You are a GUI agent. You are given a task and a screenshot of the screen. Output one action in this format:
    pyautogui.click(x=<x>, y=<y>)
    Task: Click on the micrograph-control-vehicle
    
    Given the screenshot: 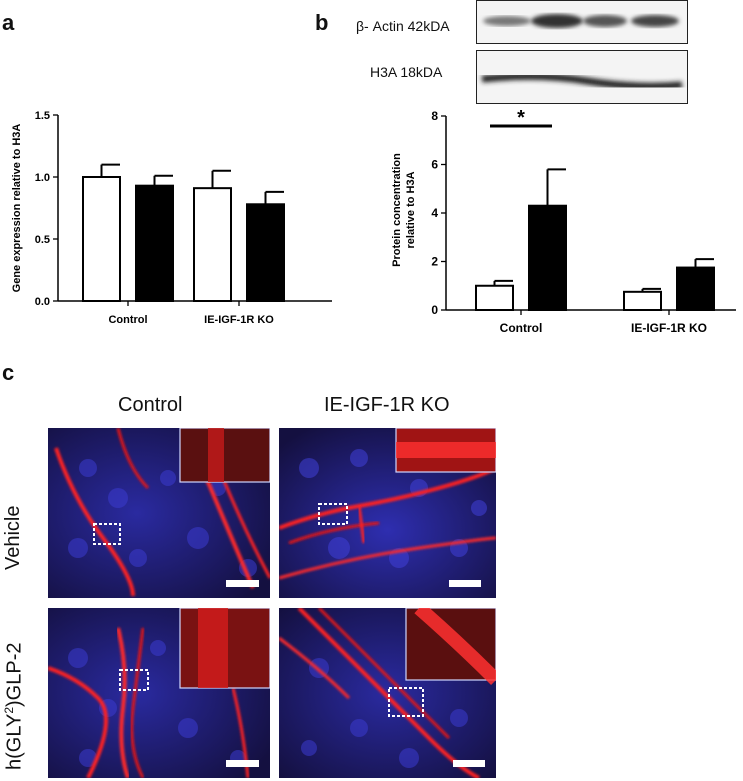 What is the action you would take?
    pyautogui.click(x=159, y=513)
    